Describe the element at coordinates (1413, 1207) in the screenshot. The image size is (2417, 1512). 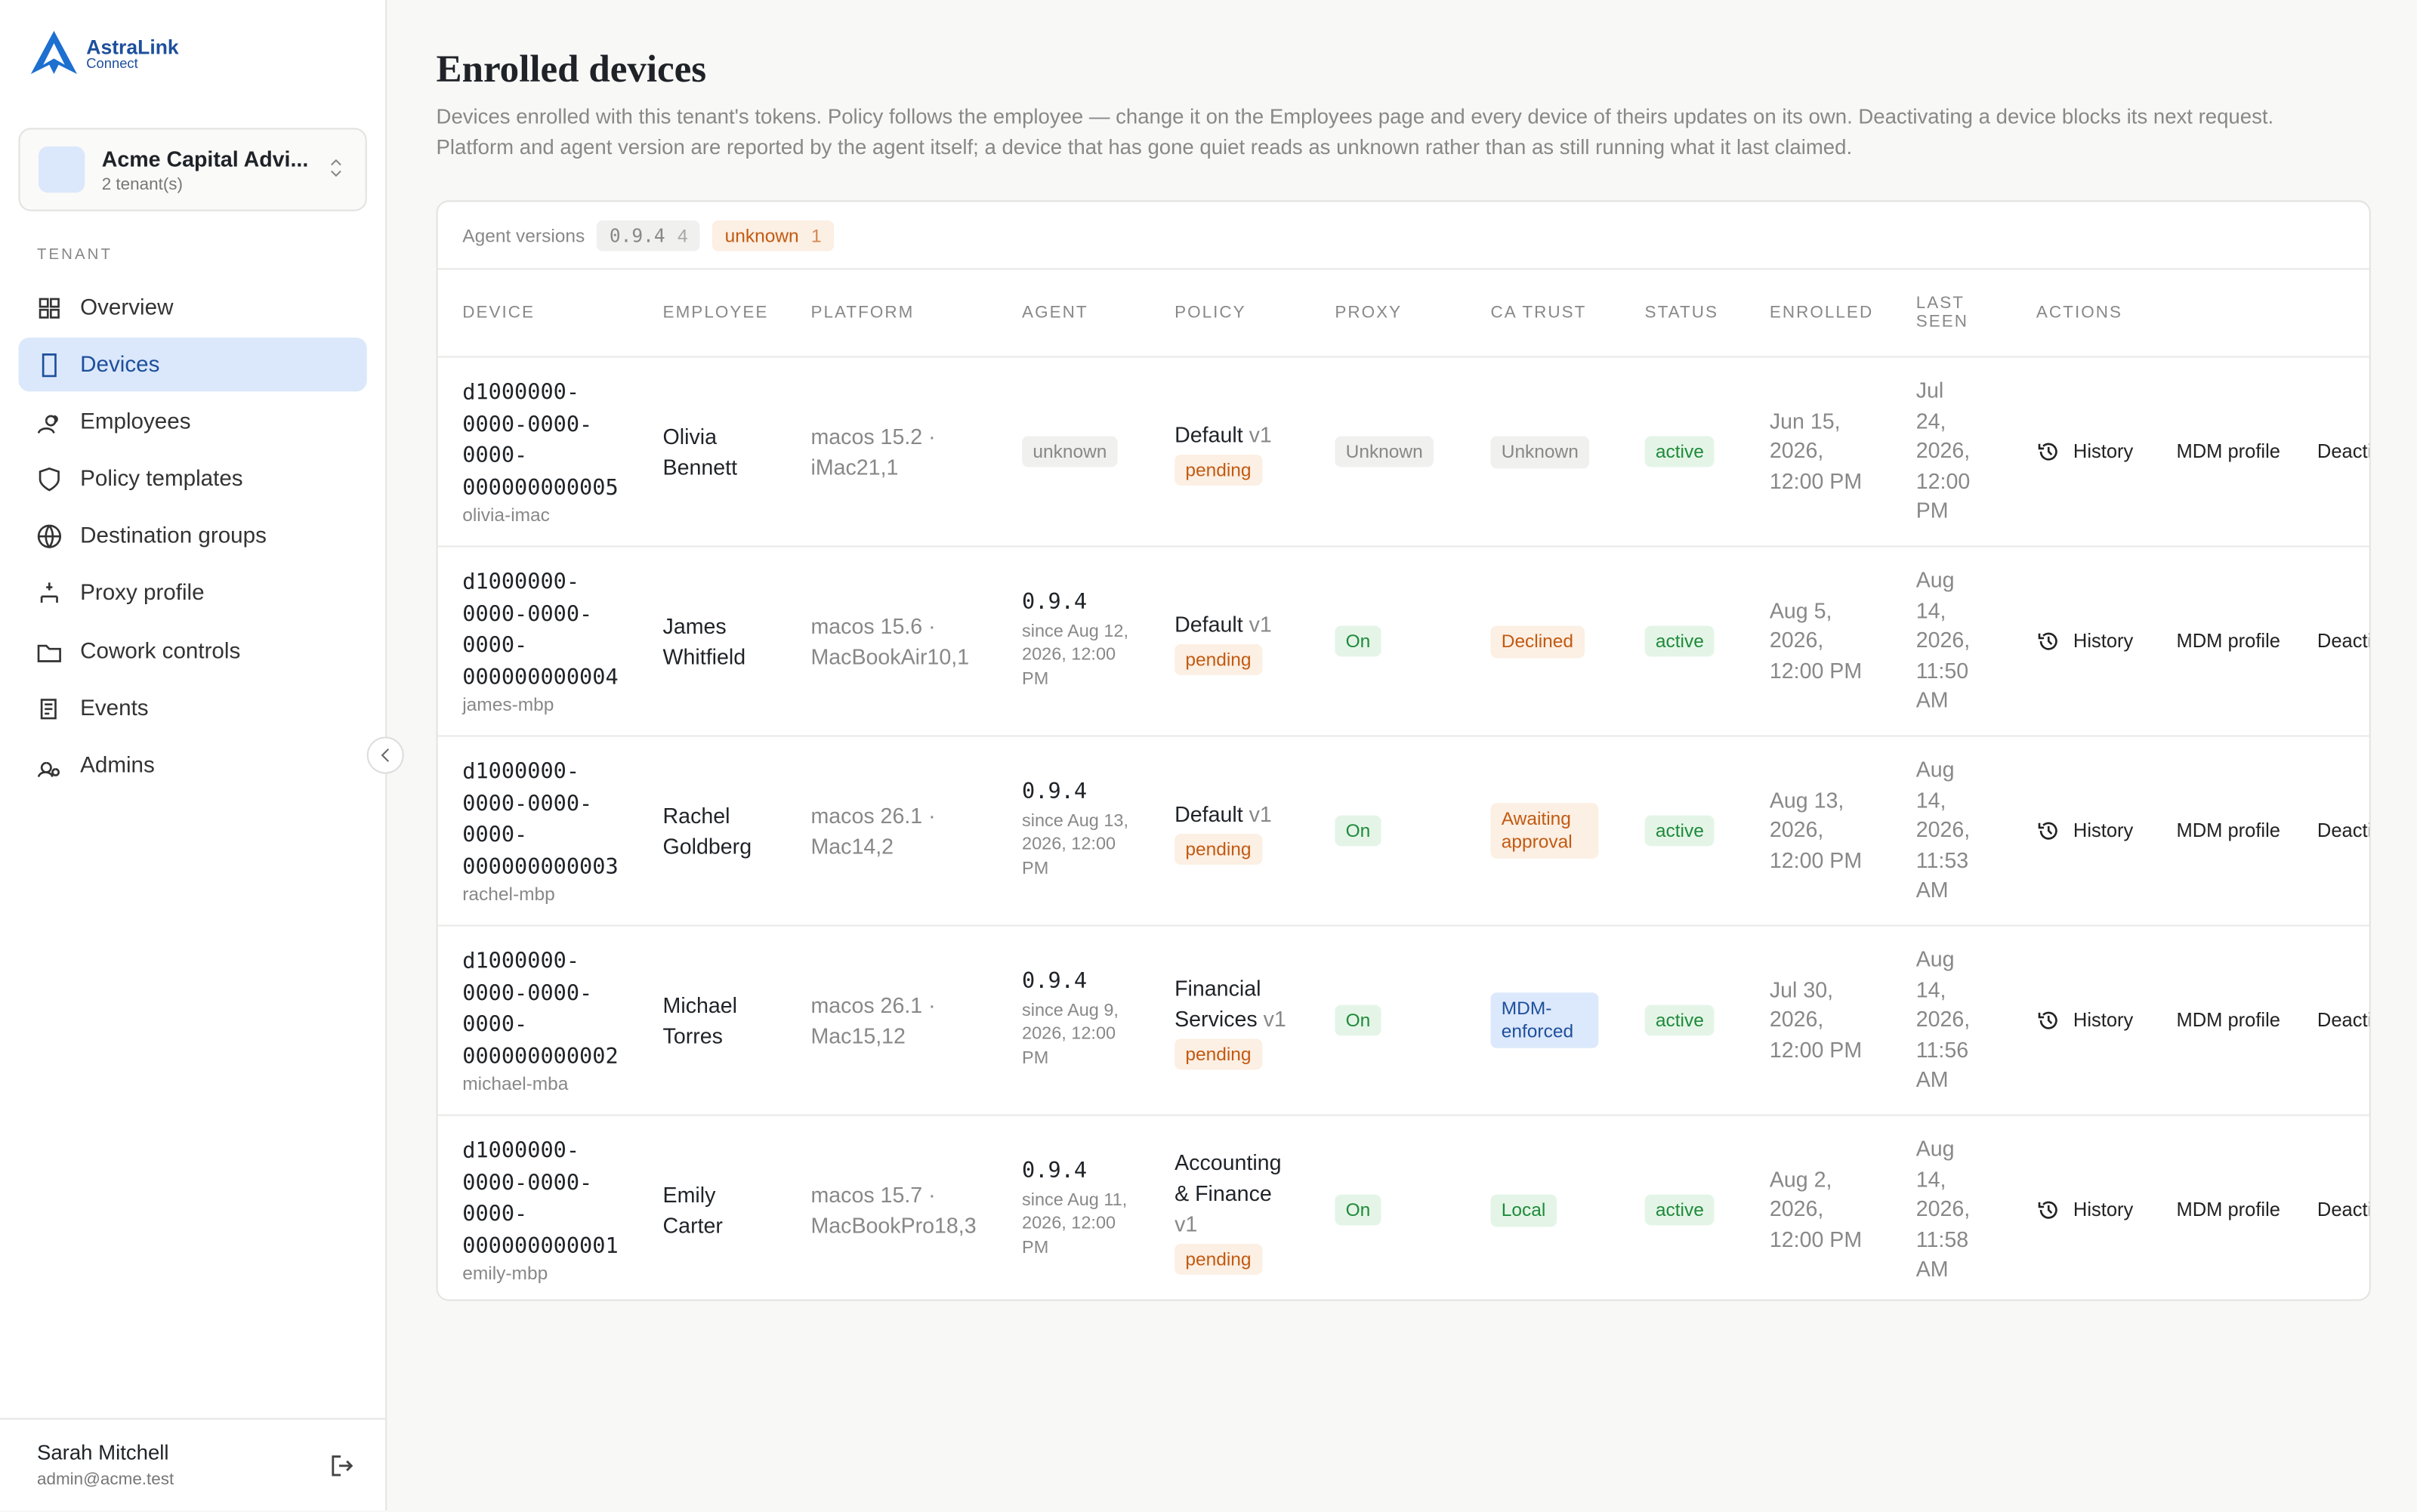
I see `proxy-cell: On` at that location.